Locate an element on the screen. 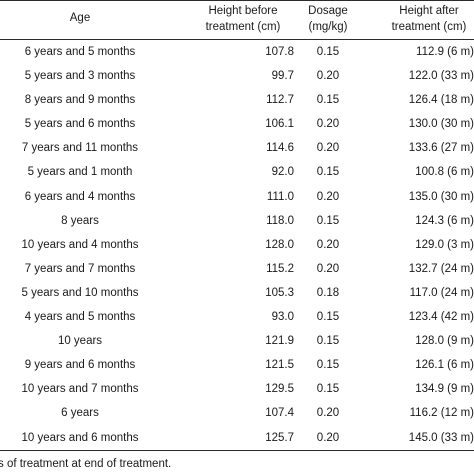 The height and width of the screenshot is (474, 474). cell-height-before: 112.7 is located at coordinates (280, 100).